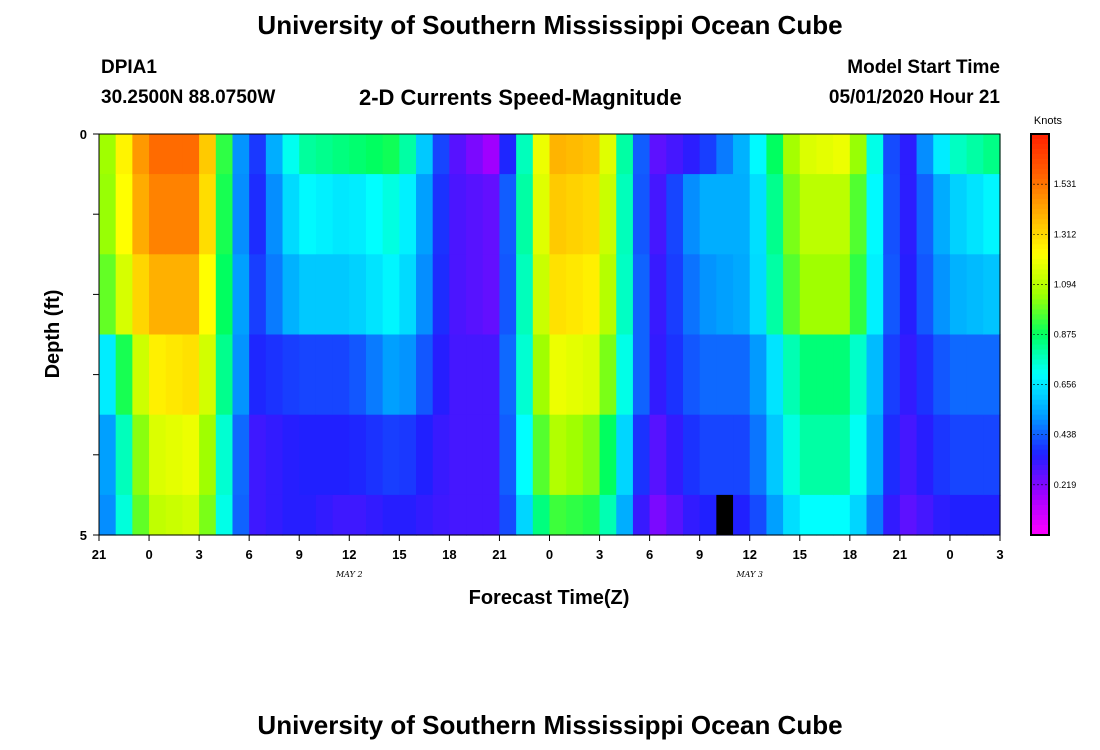 This screenshot has height=750, width=1100. What do you see at coordinates (1048, 121) in the screenshot?
I see `colorbar-title: Knots` at bounding box center [1048, 121].